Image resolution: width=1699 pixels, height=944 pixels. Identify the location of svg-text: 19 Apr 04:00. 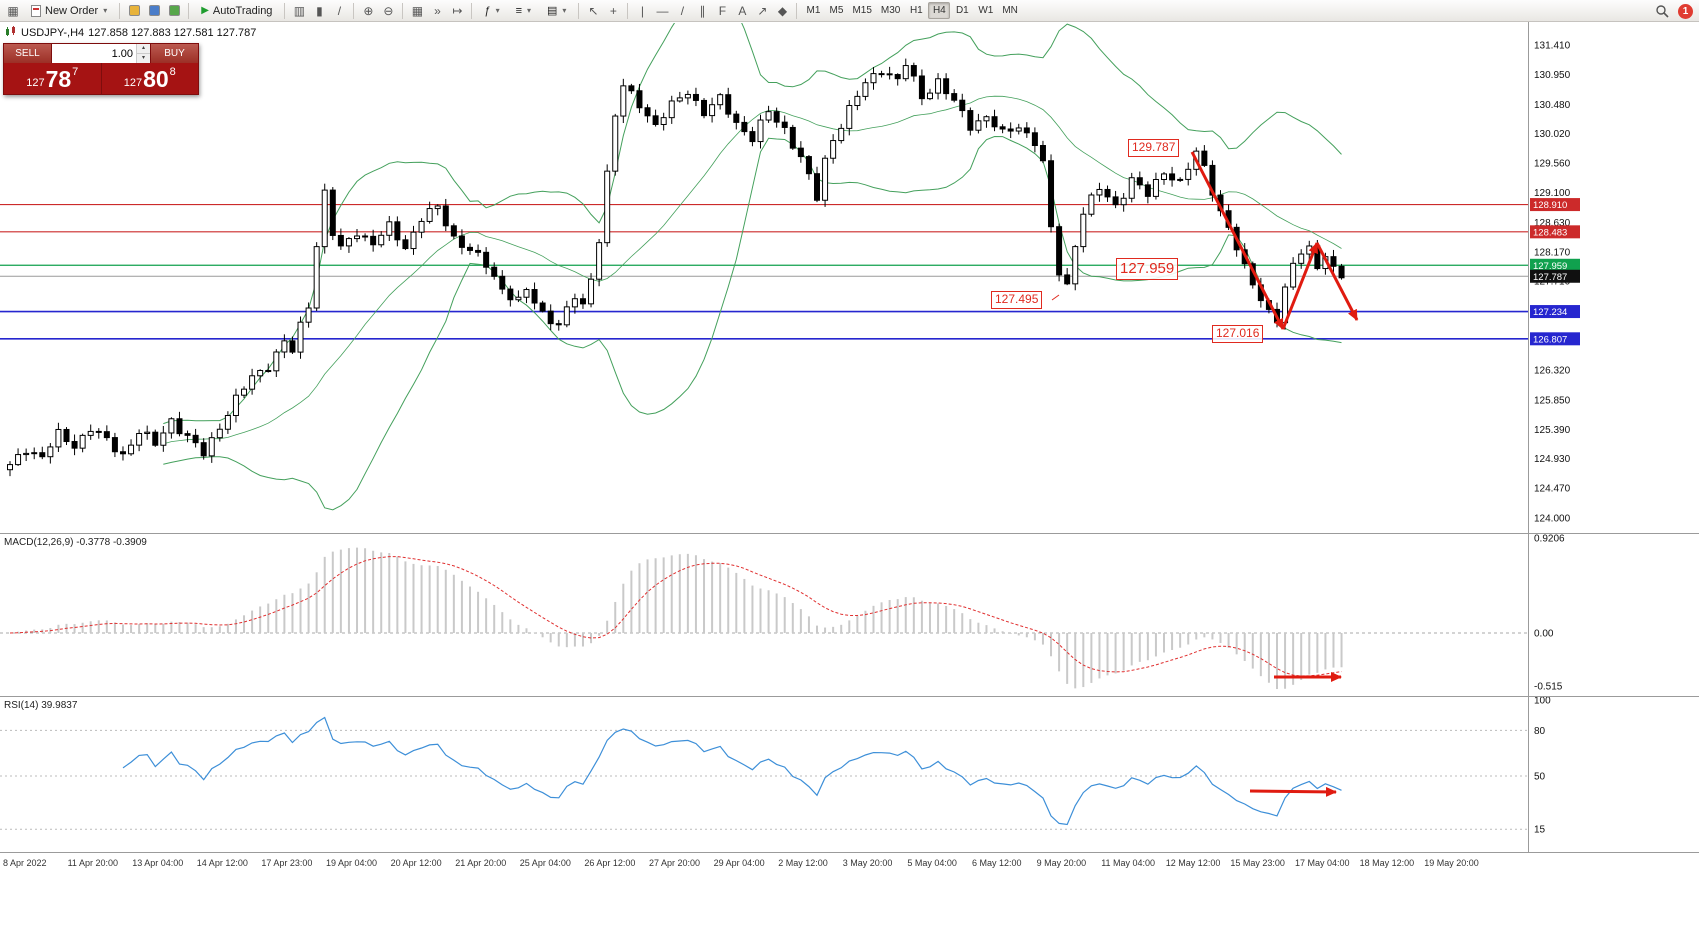
(351, 863).